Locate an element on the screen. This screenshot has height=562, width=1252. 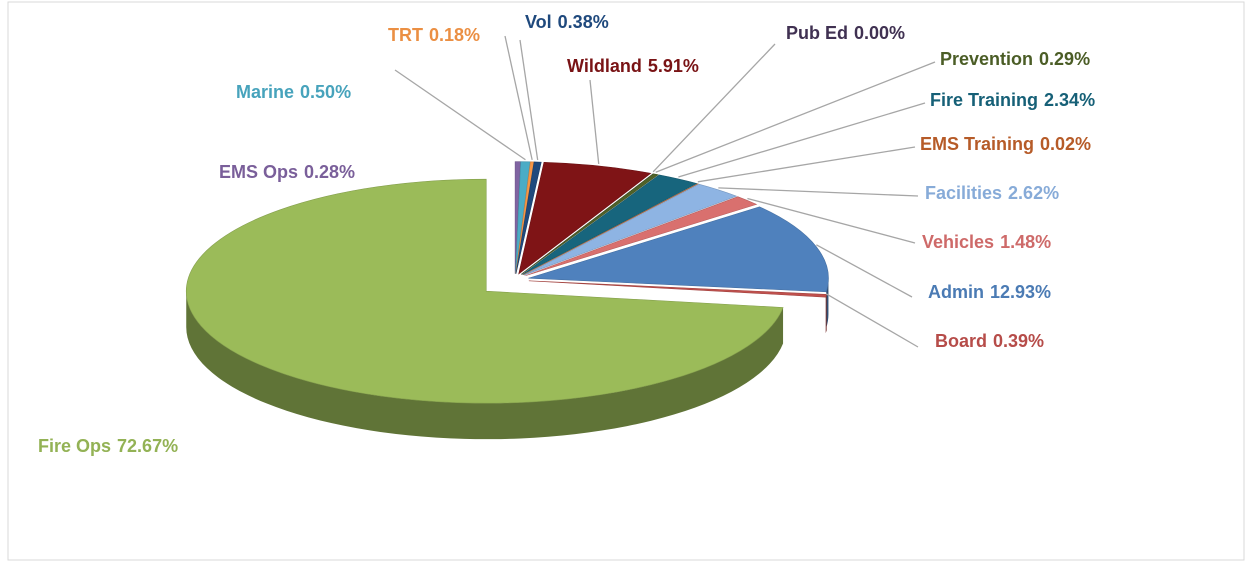
label-value: 72.67% is located at coordinates (147, 446).